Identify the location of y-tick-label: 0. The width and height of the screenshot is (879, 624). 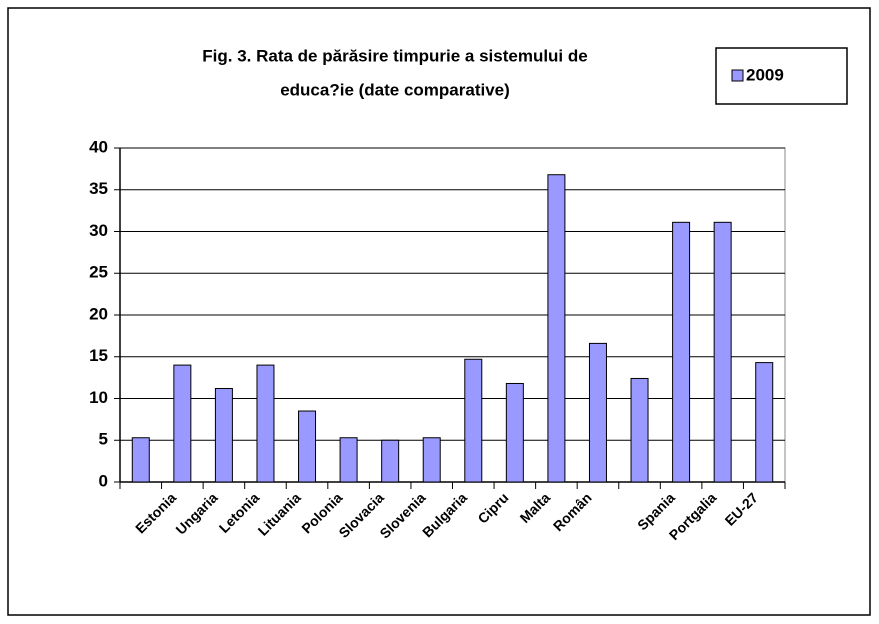
(103, 480).